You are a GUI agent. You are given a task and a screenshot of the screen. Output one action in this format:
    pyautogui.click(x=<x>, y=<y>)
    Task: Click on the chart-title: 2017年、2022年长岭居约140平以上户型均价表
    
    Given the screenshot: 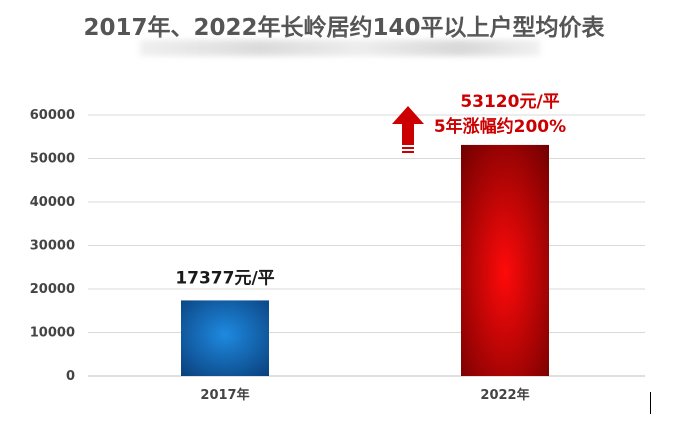 What is the action you would take?
    pyautogui.click(x=344, y=28)
    